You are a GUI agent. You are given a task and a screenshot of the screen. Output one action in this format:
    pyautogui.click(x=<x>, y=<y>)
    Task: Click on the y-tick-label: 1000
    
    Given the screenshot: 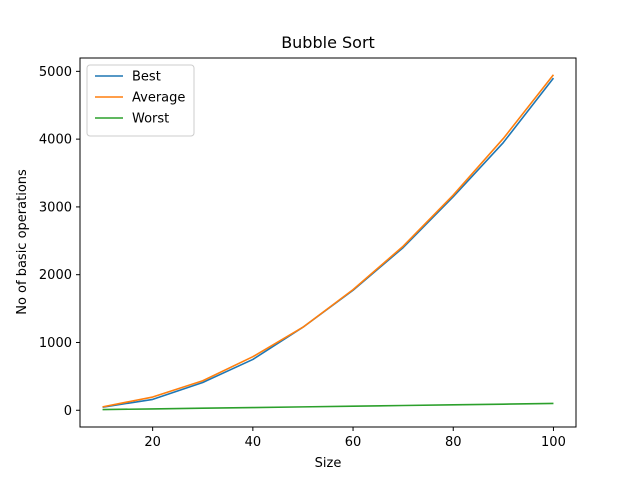 What is the action you would take?
    pyautogui.click(x=55, y=343)
    